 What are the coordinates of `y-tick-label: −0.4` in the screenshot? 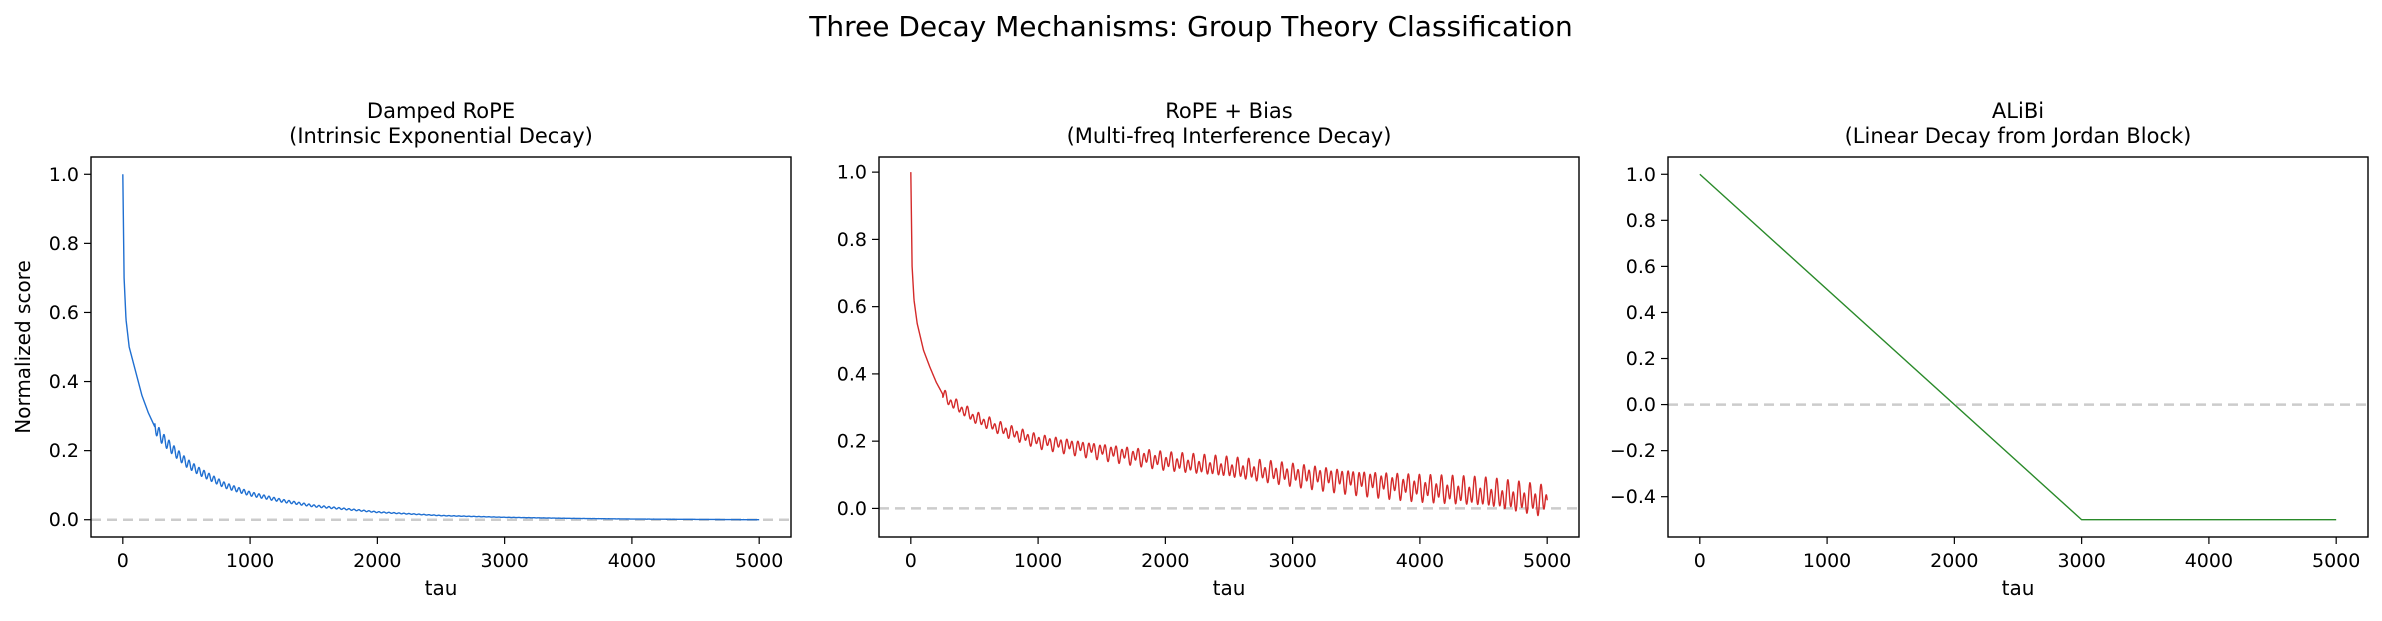 It's located at (1633, 497).